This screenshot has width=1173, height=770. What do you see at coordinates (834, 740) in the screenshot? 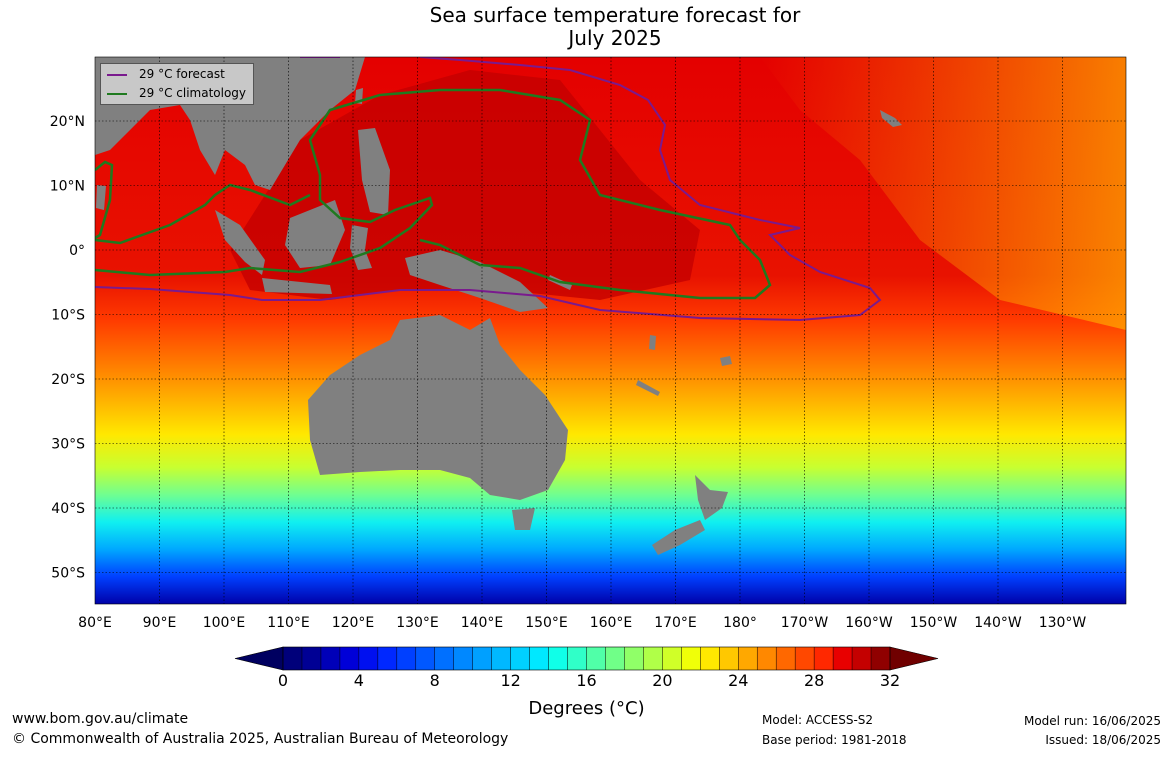
I see `footer-base-period: Base period: 1981-2018` at bounding box center [834, 740].